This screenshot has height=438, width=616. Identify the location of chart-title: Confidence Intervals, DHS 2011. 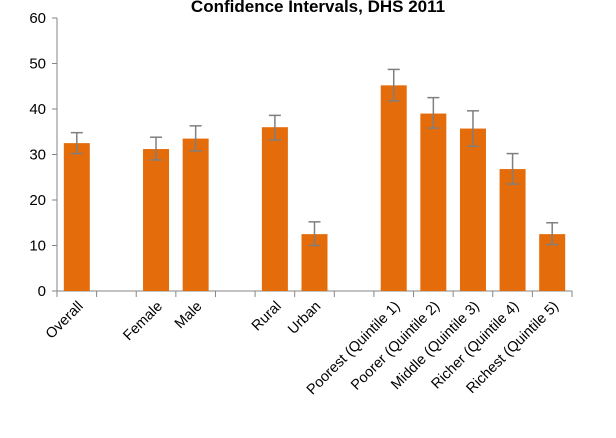
(318, 8).